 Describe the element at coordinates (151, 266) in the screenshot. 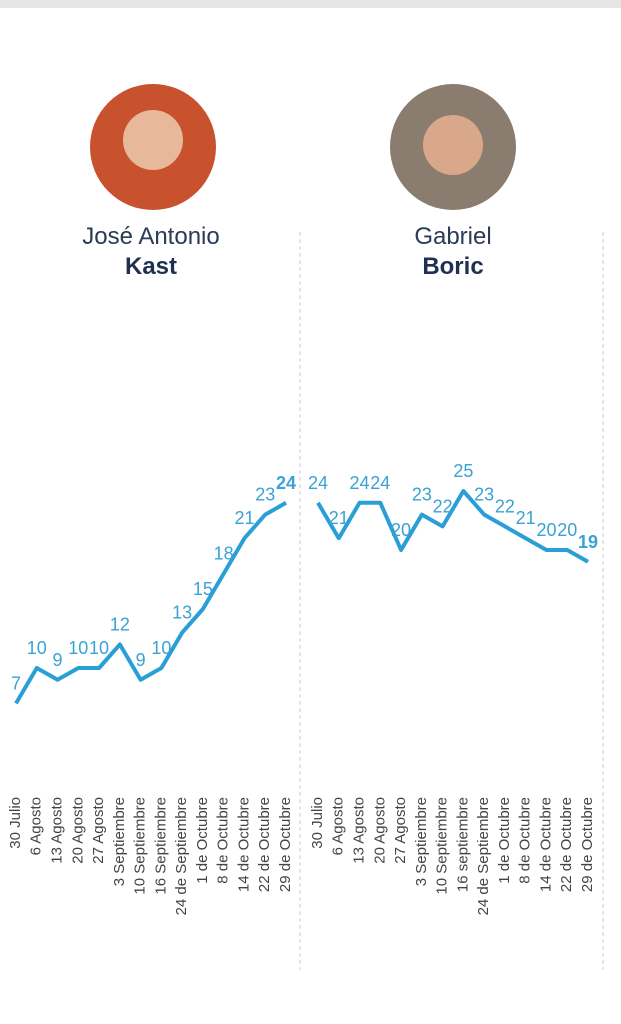

I see `candidate-last-name: Kast` at that location.